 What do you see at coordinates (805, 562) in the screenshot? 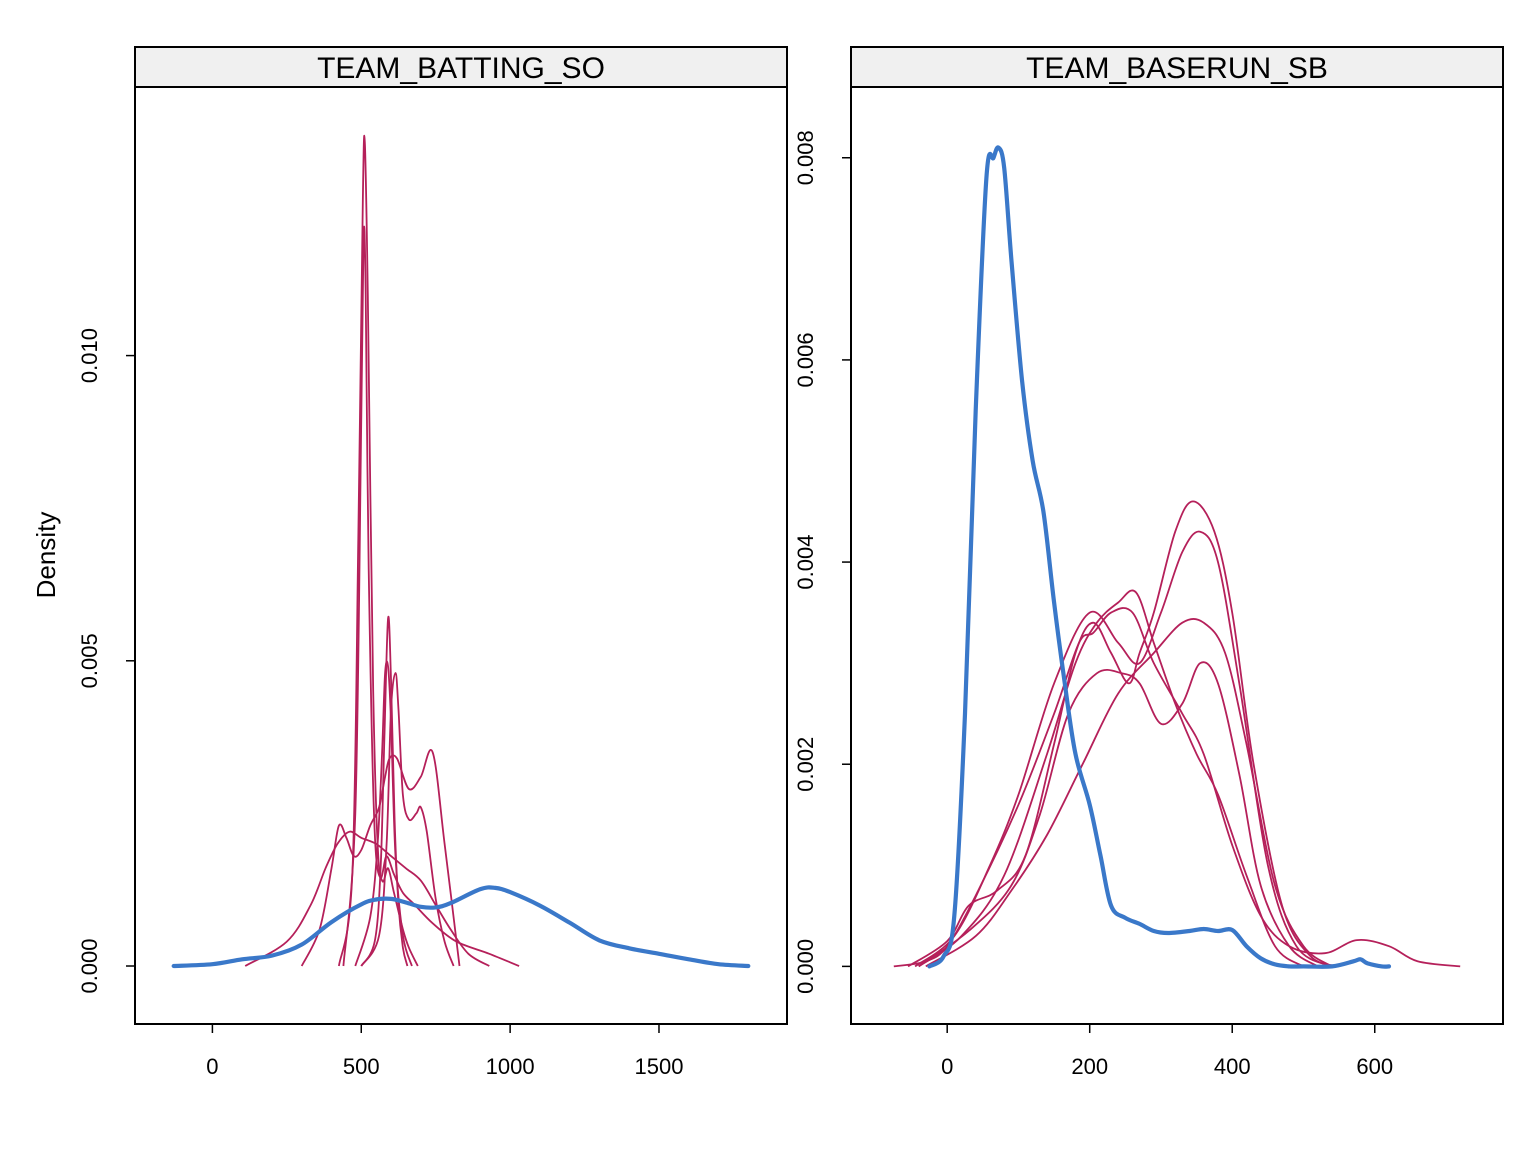
I see `y-tick-label: 0.004` at bounding box center [805, 562].